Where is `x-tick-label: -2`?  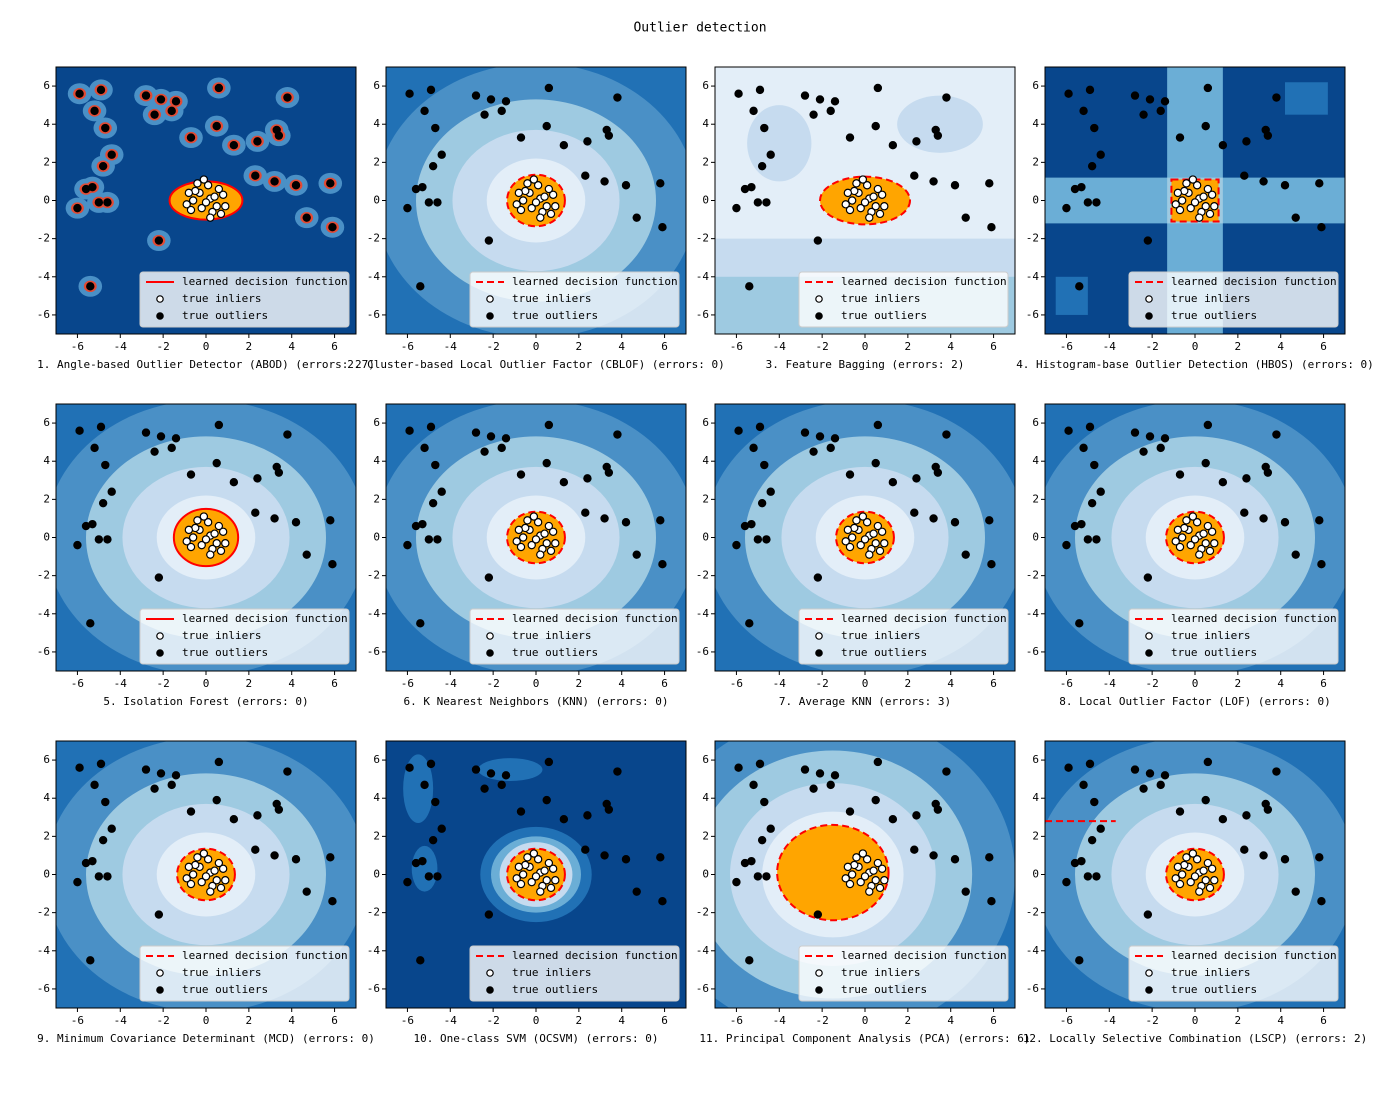
x-tick-label: -2 is located at coordinates (163, 683).